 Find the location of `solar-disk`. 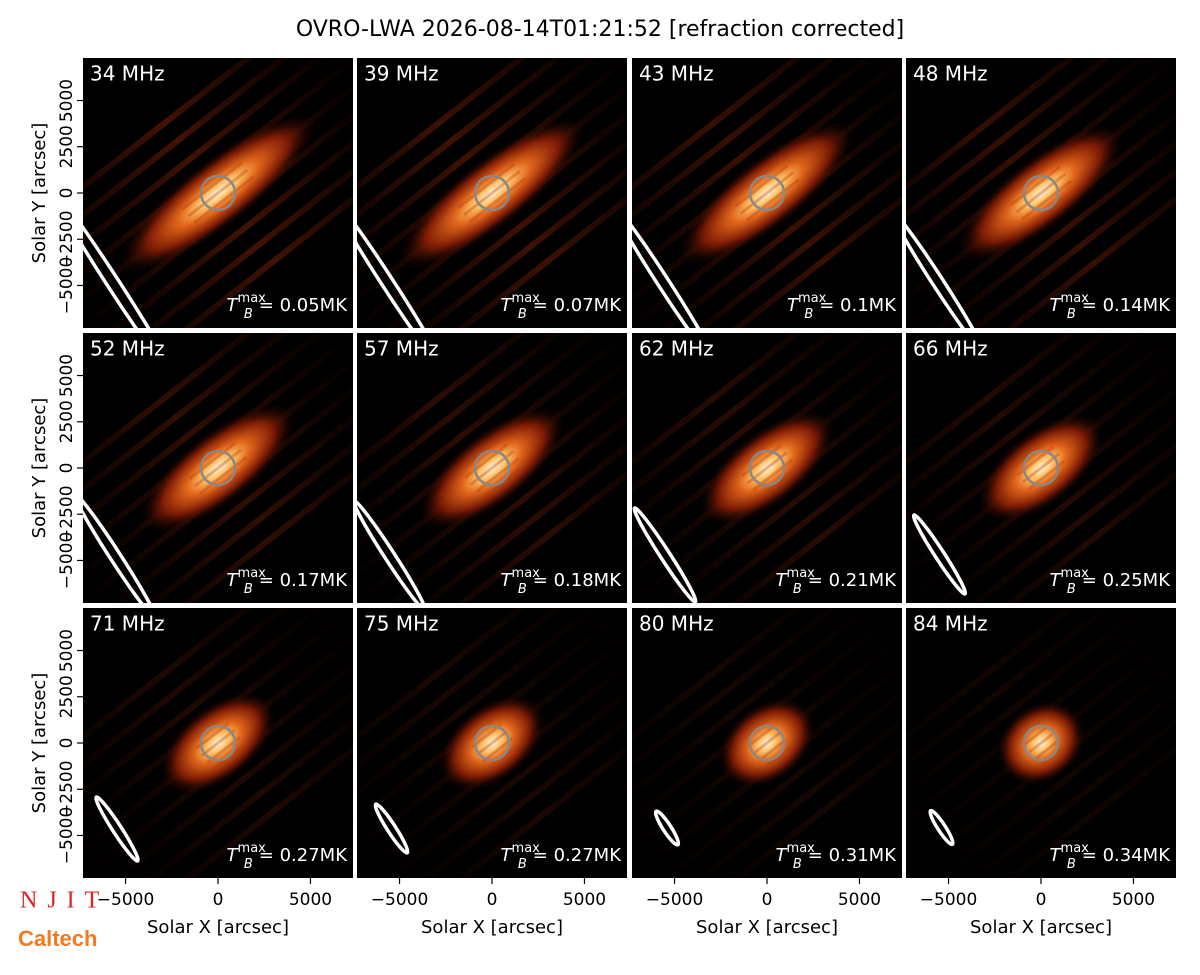

solar-disk is located at coordinates (492, 468).